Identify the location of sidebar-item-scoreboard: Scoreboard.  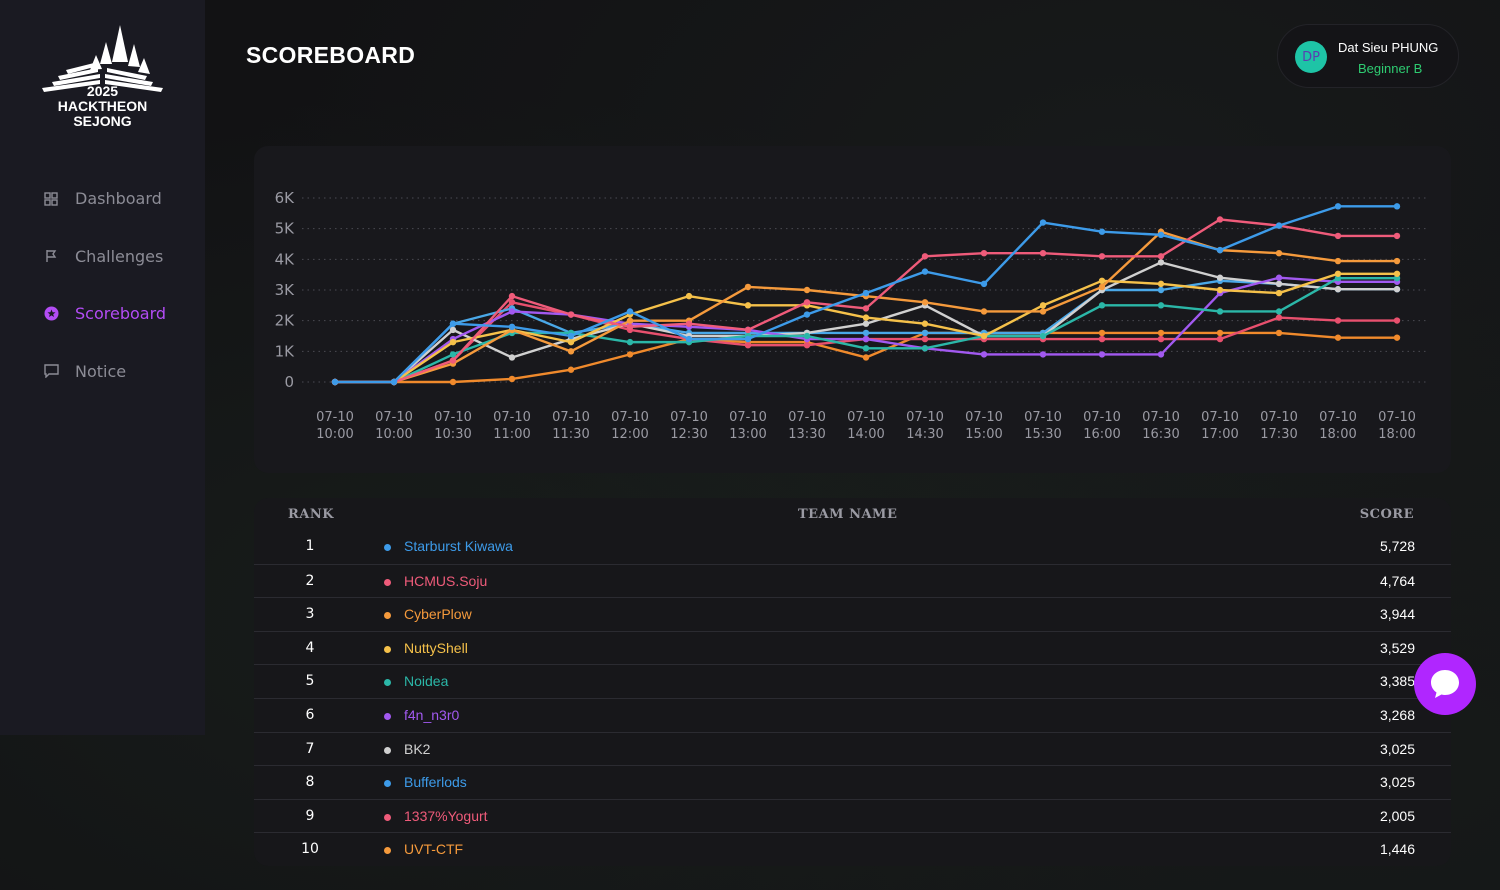
(102, 314).